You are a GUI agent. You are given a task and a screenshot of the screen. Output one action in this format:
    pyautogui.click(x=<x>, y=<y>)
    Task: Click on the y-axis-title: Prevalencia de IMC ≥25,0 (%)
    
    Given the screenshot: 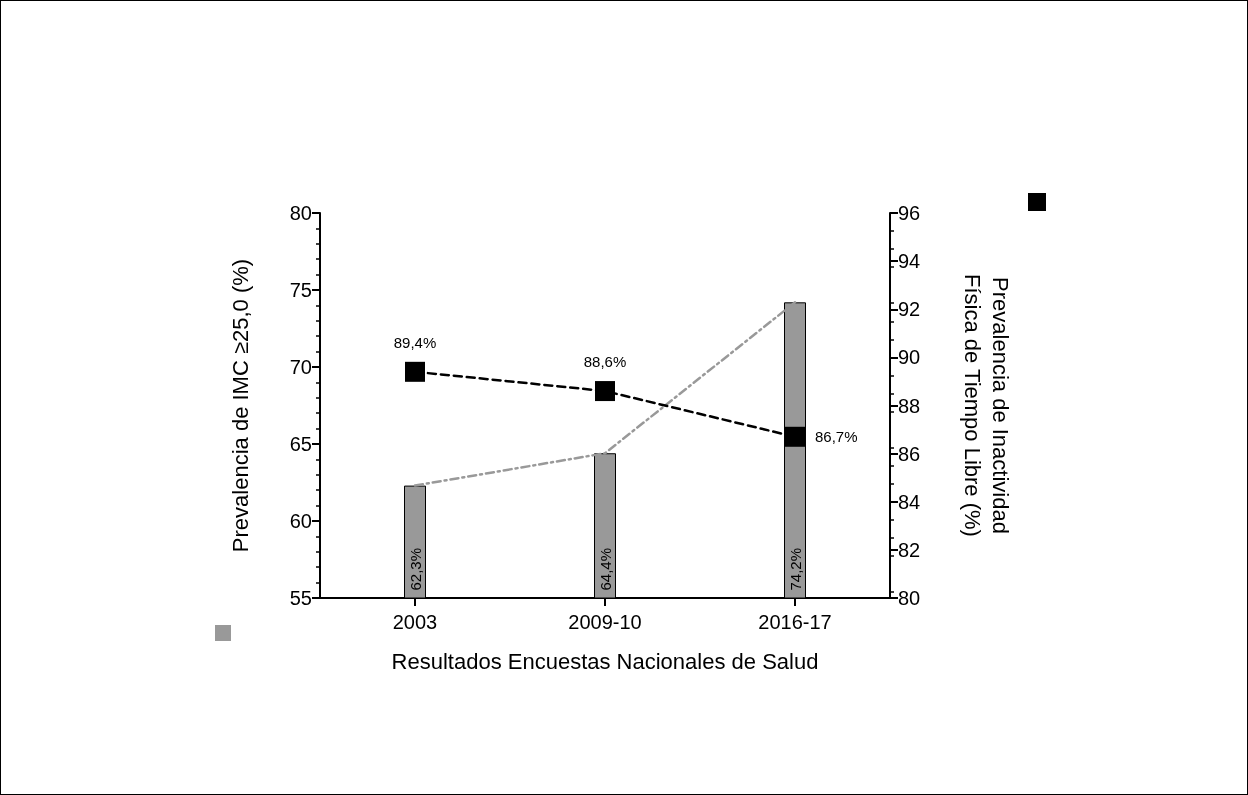 What is the action you would take?
    pyautogui.click(x=240, y=405)
    